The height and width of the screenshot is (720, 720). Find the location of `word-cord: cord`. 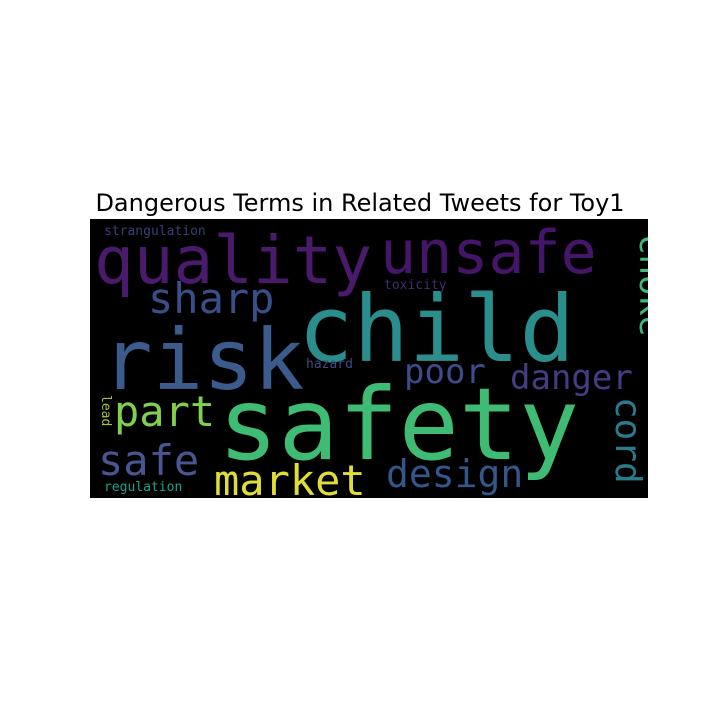

word-cord: cord is located at coordinates (627, 440).